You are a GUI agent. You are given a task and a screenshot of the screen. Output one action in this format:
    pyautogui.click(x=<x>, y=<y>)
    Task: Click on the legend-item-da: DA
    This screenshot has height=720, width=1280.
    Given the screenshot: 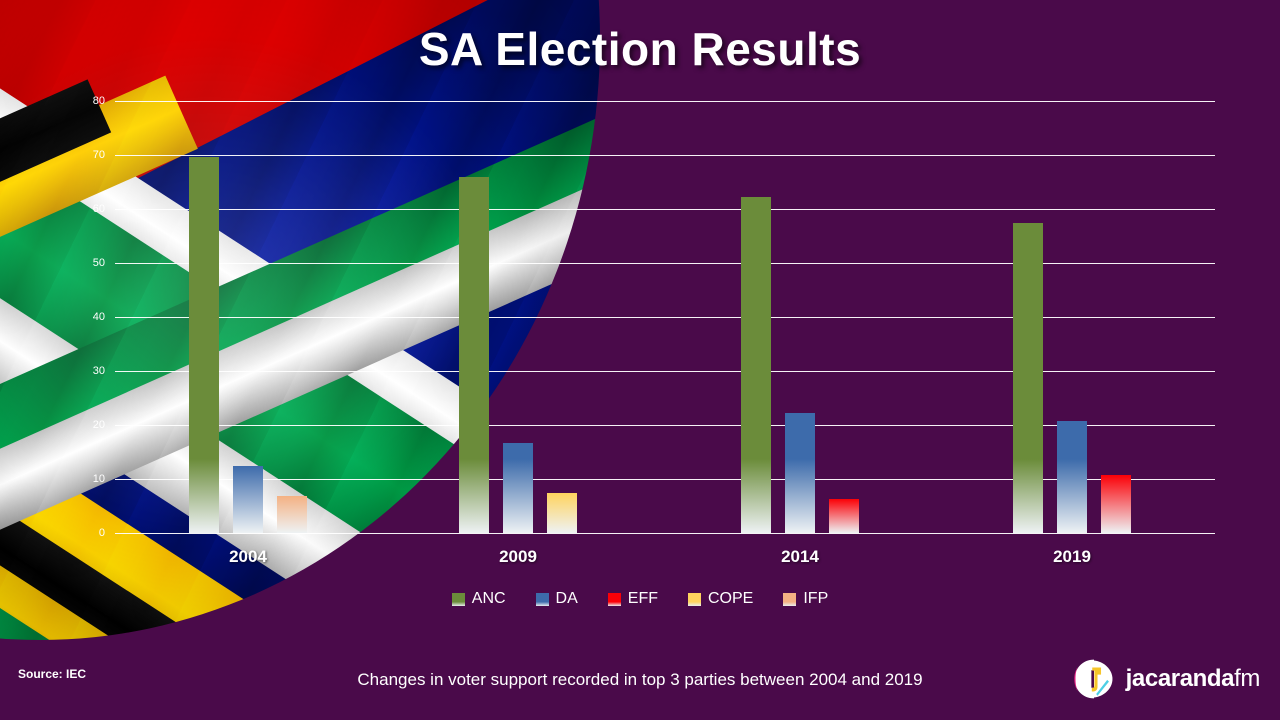 What is the action you would take?
    pyautogui.click(x=556, y=599)
    